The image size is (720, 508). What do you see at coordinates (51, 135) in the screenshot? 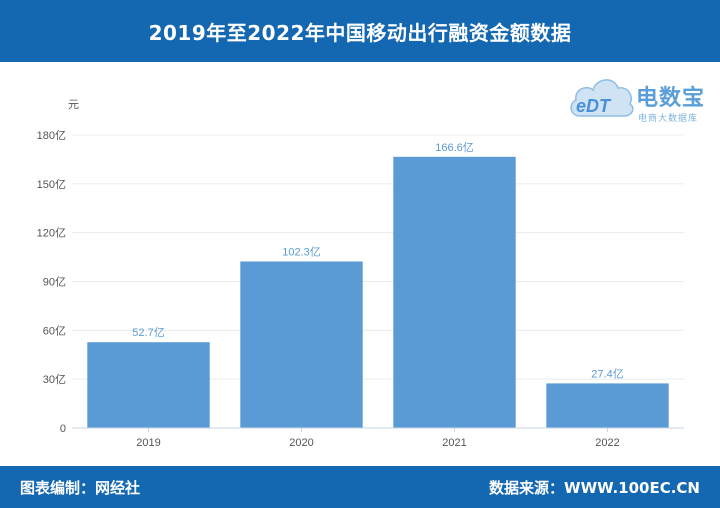
I see `y-tick-label: 180亿` at bounding box center [51, 135].